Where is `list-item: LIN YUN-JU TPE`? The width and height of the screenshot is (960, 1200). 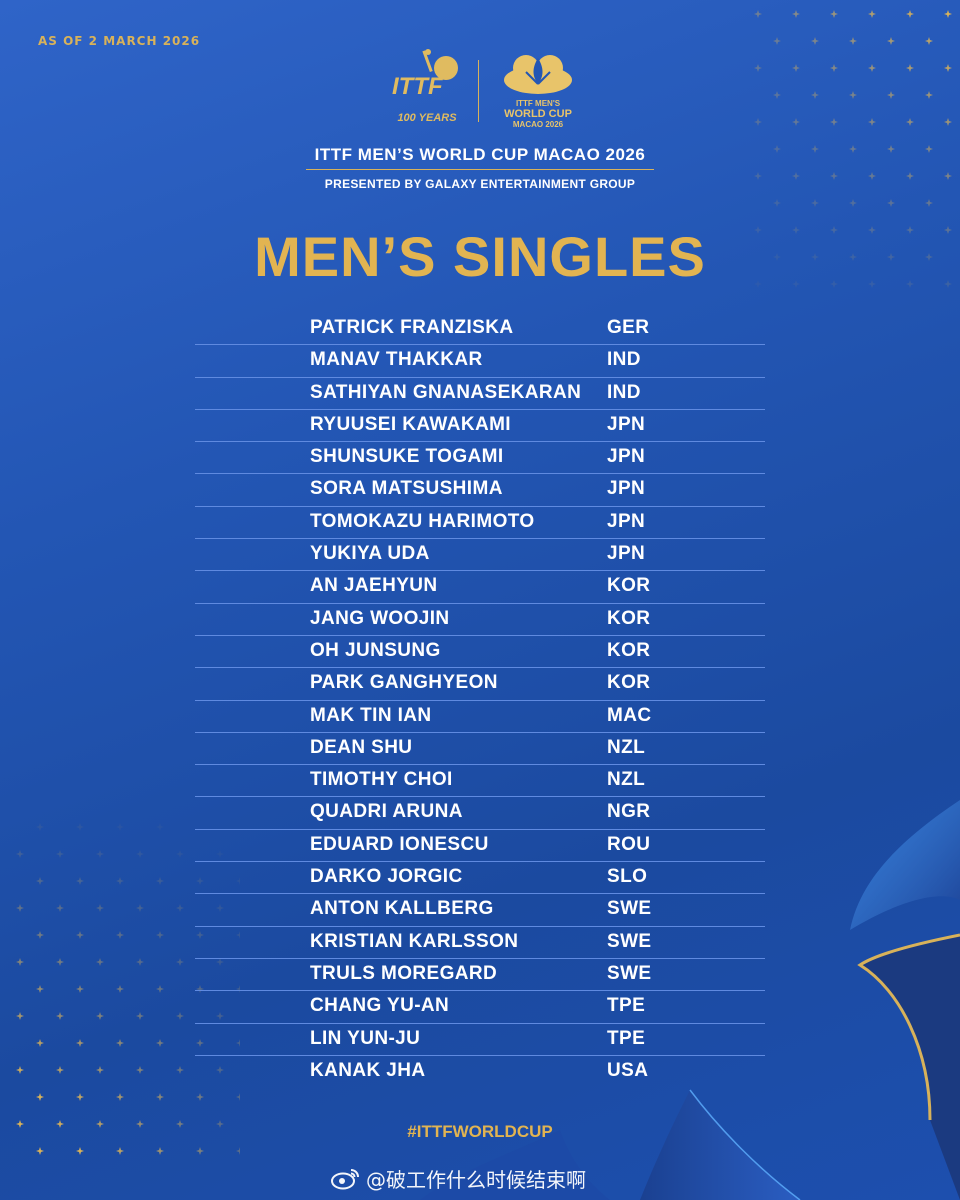 list-item: LIN YUN-JU TPE is located at coordinates (480, 1040).